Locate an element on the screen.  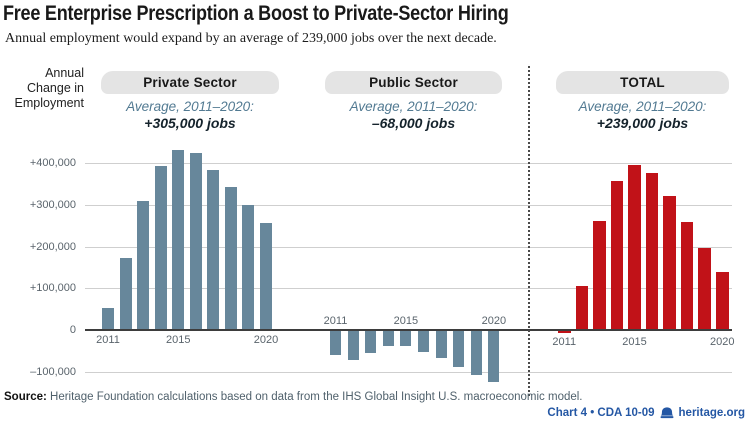
heritage-org-link: heritage.org is located at coordinates (711, 412).